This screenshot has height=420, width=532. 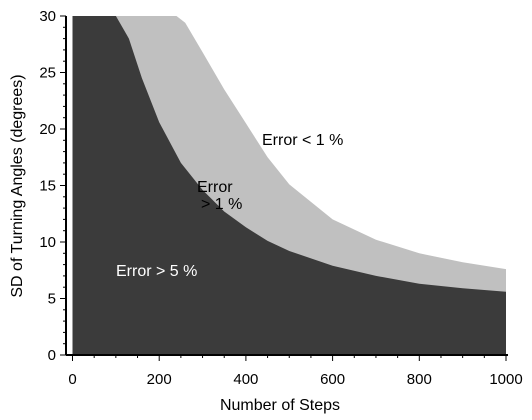 I want to click on x-tick-label: 1000, so click(x=505, y=379).